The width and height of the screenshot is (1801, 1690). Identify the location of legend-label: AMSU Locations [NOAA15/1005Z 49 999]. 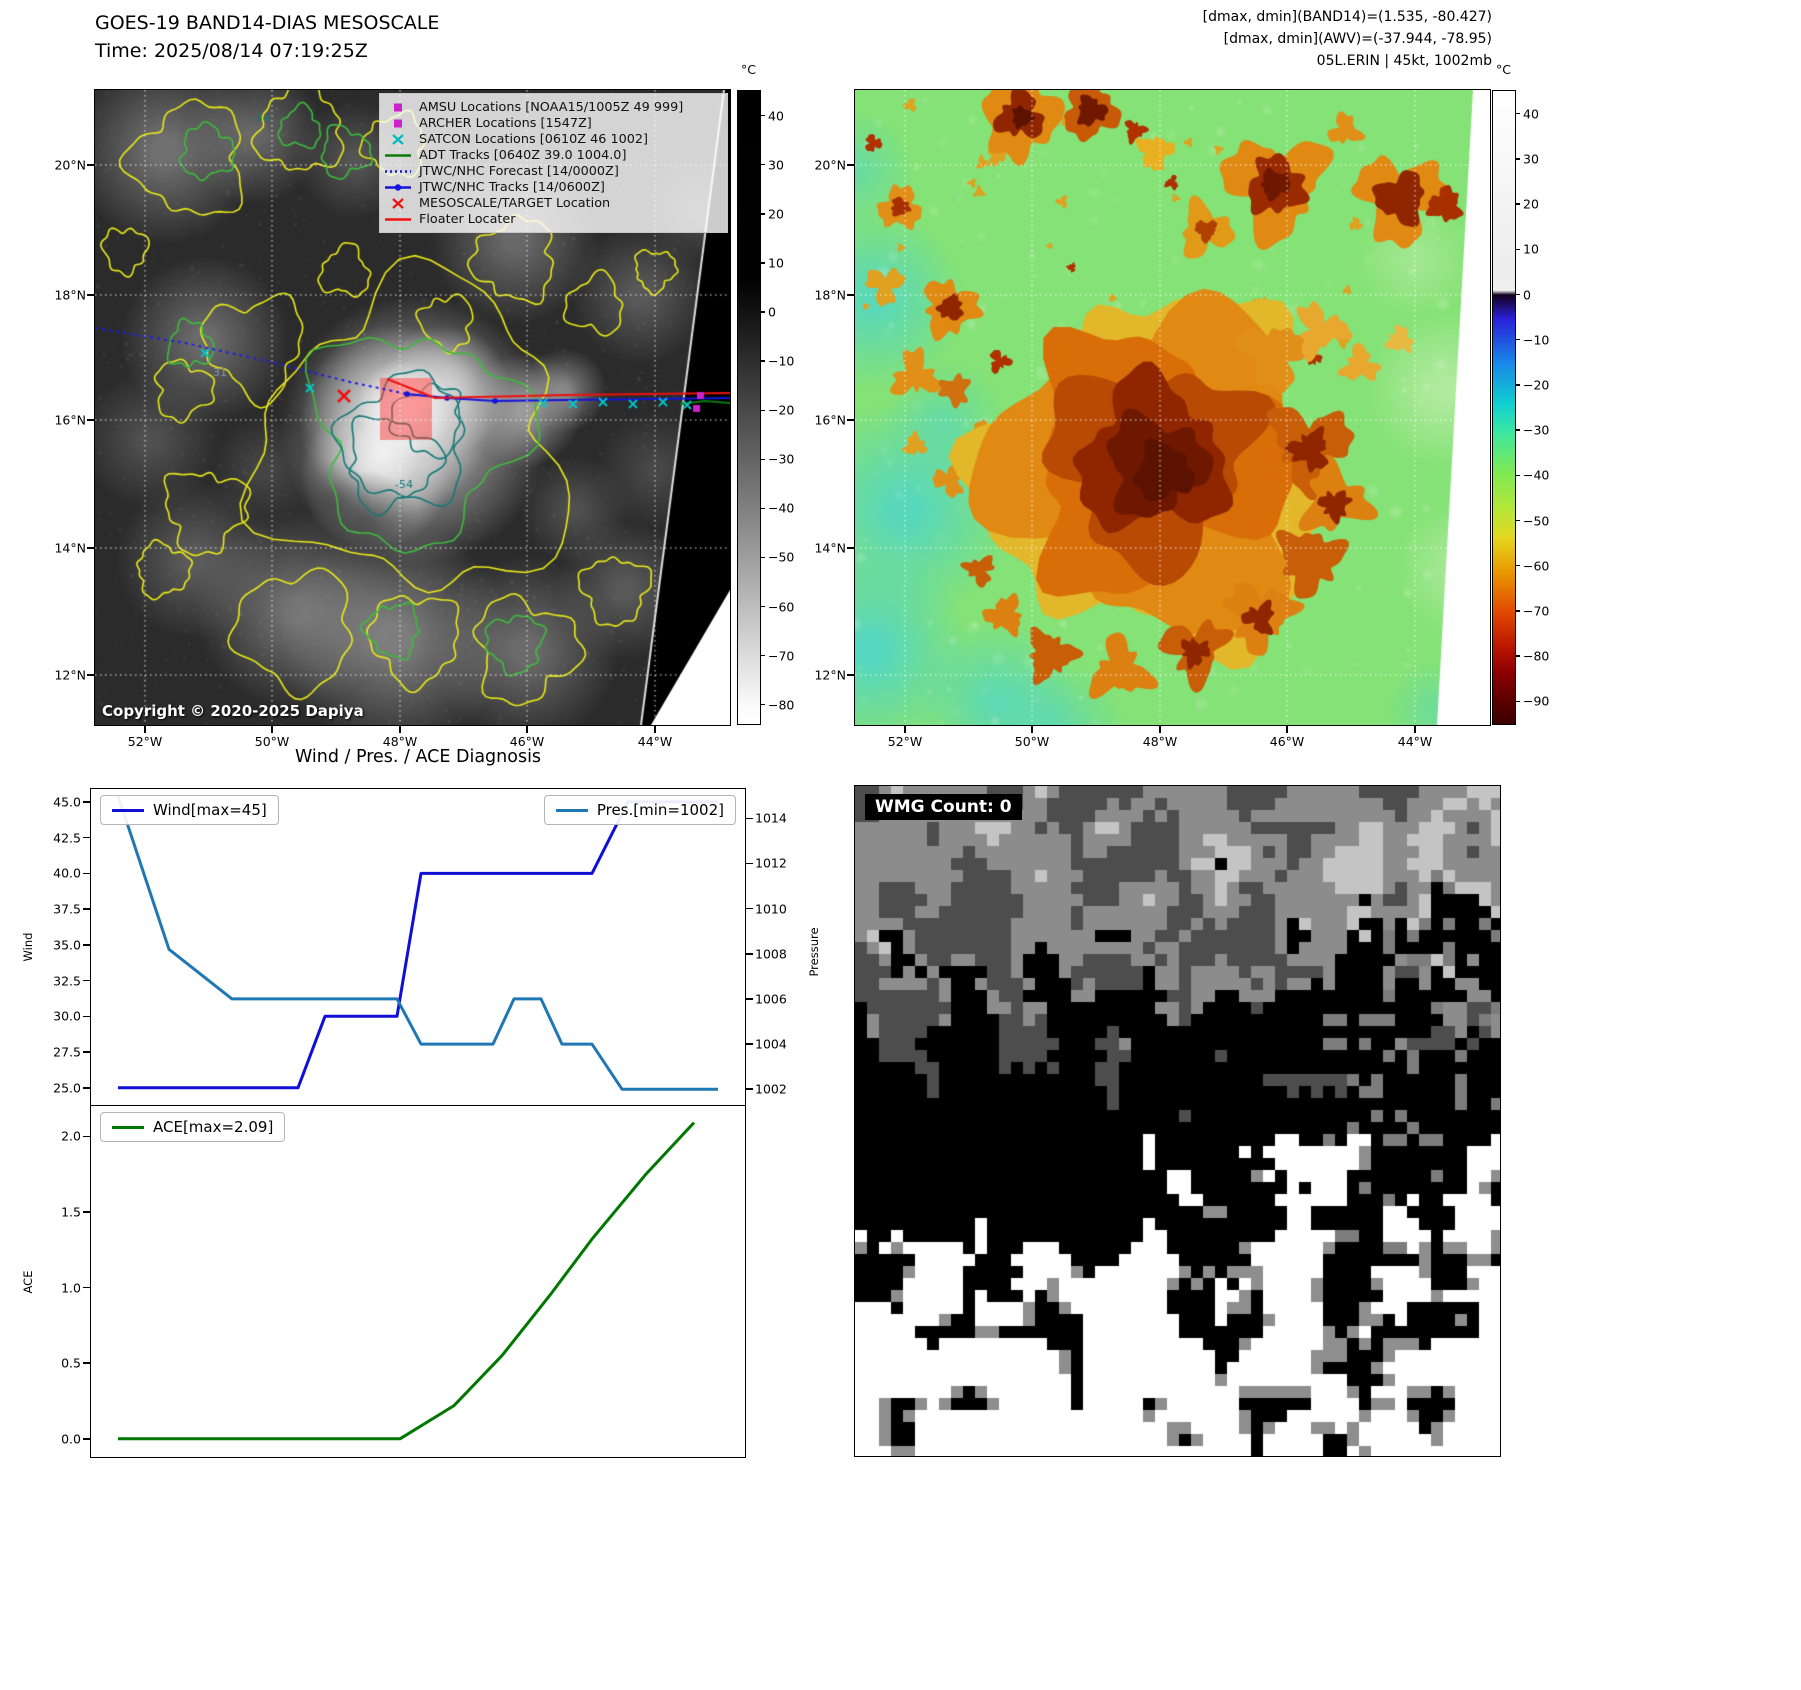
(551, 107).